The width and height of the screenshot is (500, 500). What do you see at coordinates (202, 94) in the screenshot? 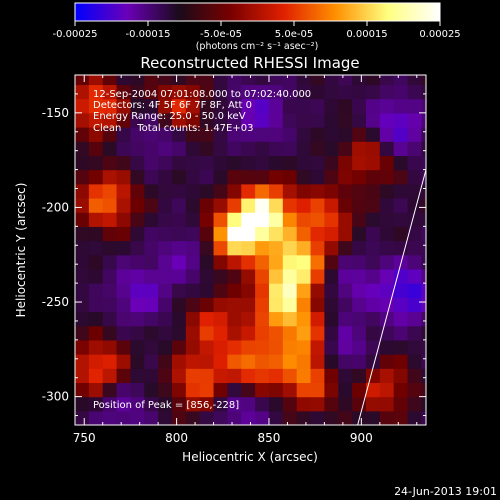
I see `annotation-time-range: 12-Sep-2004 07:01:08.000 to 07:02:40.000` at bounding box center [202, 94].